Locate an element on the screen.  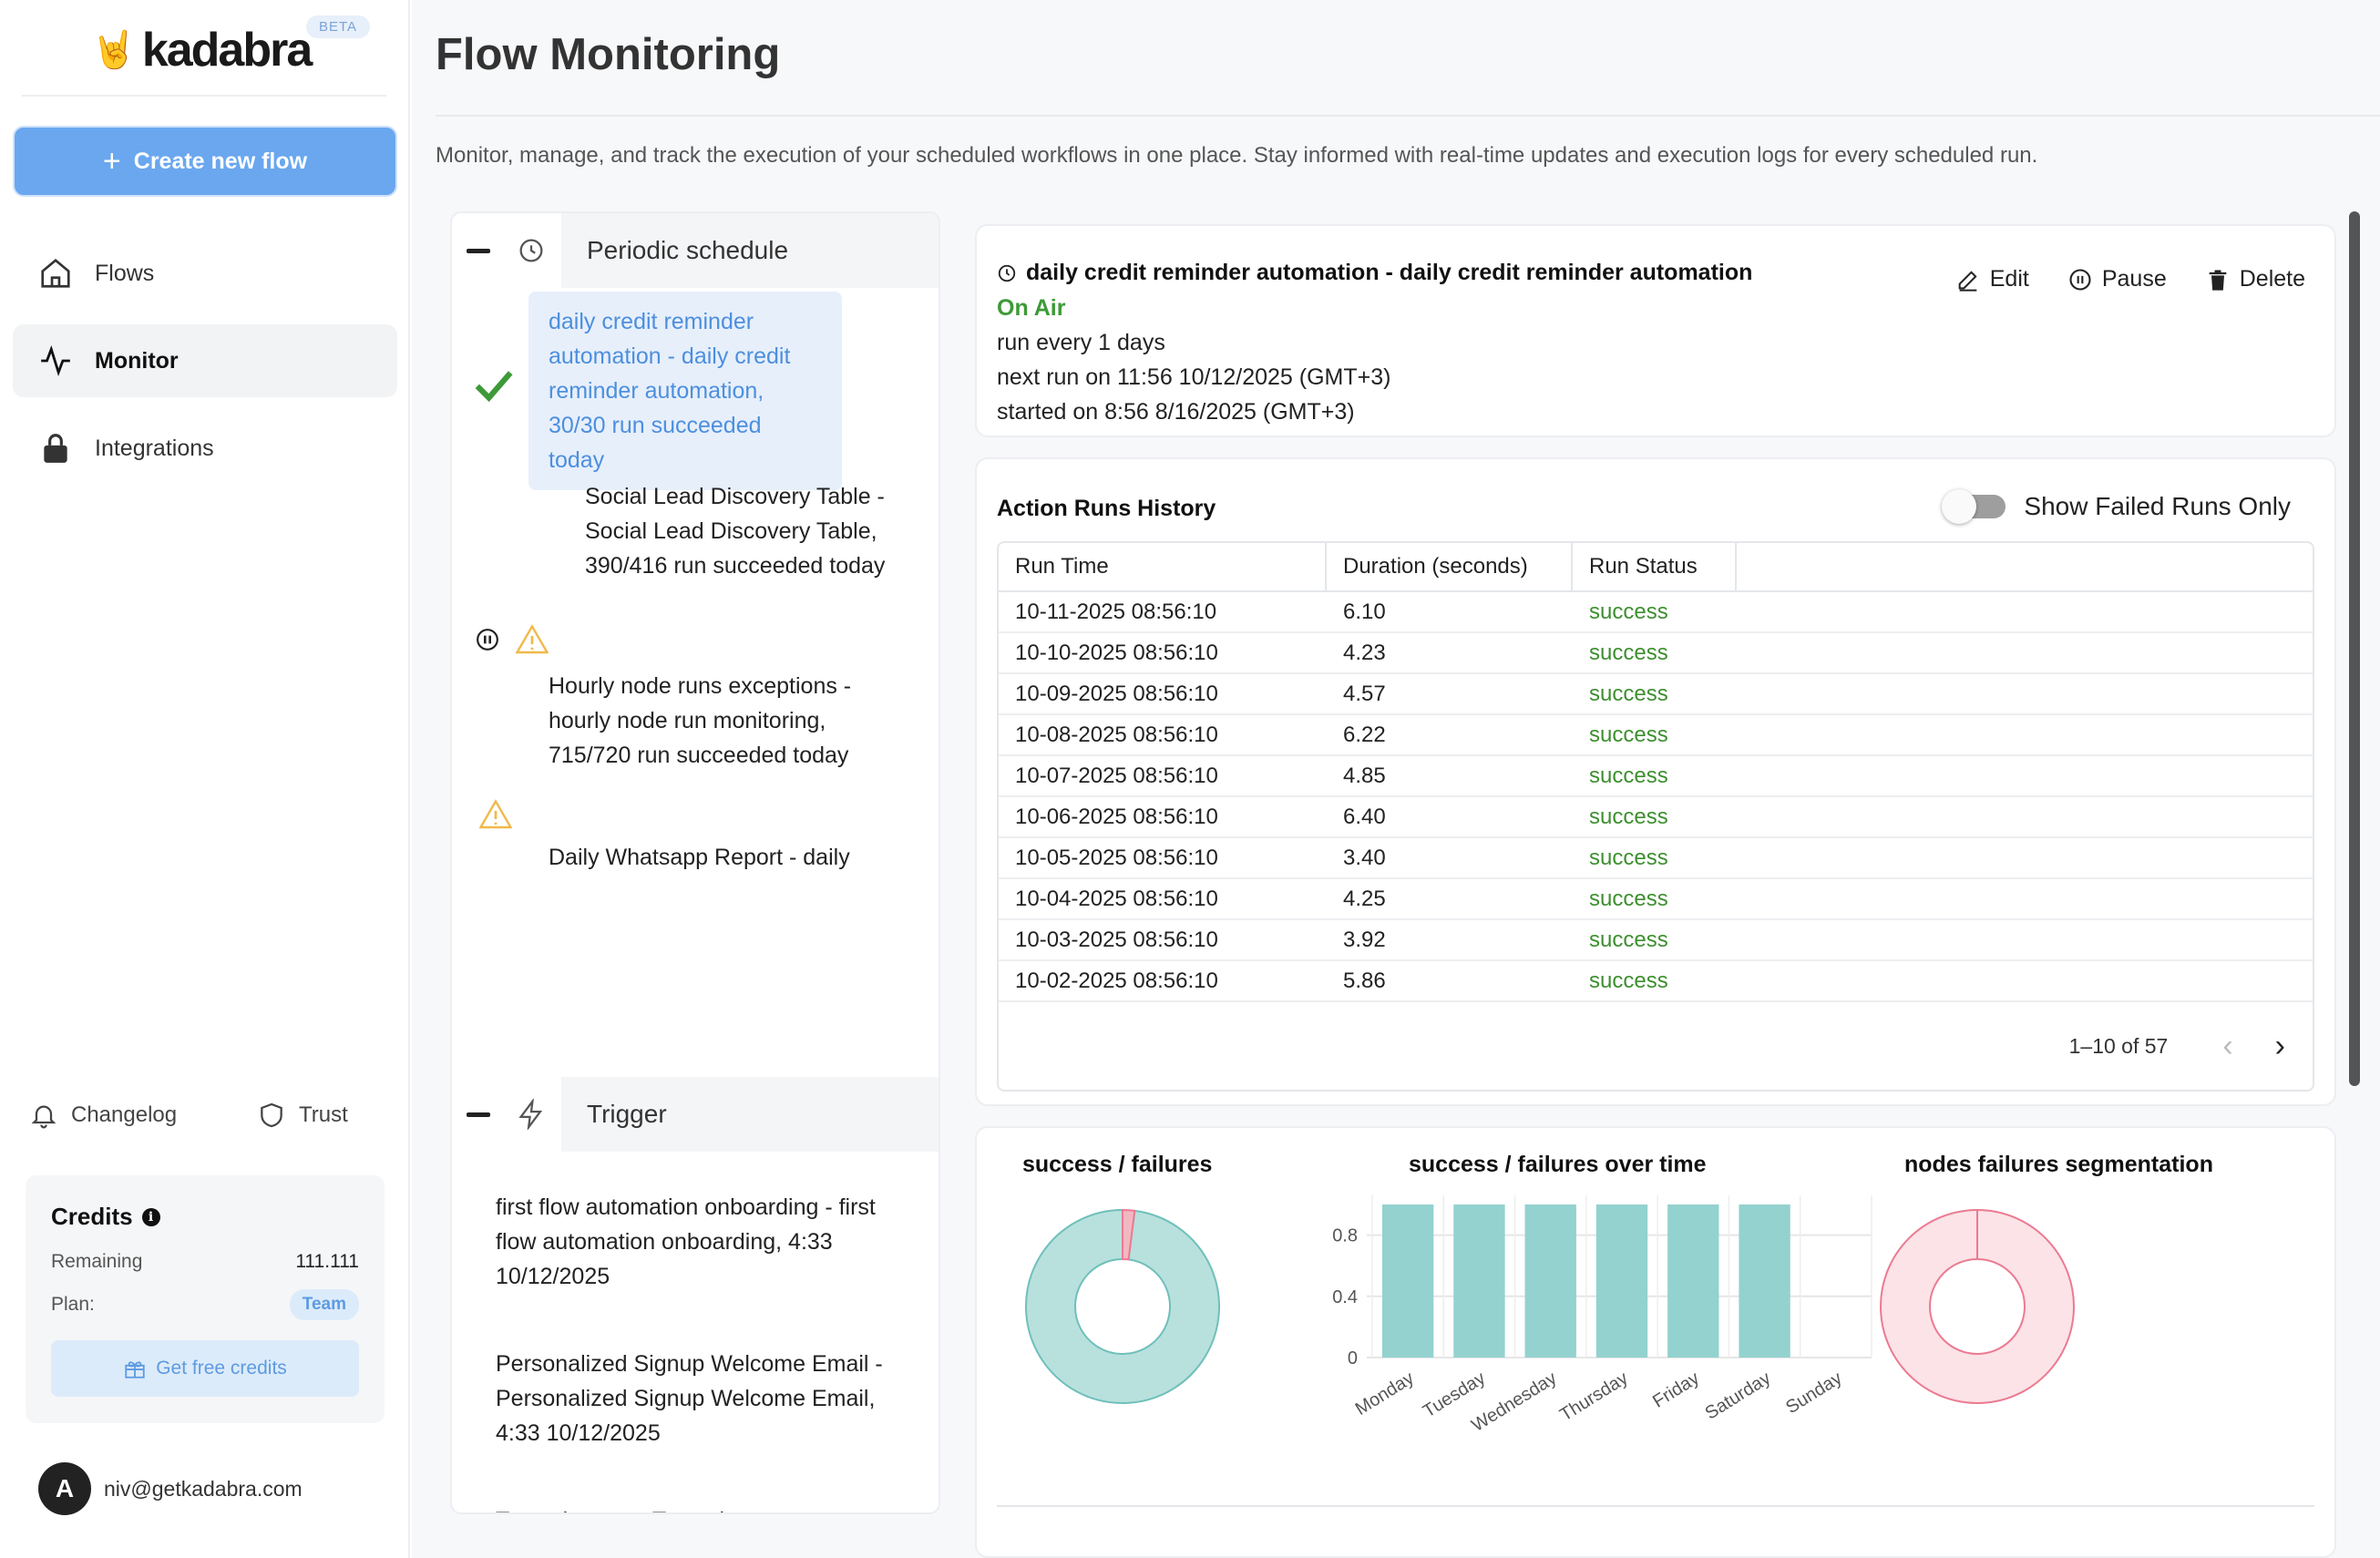
failed-only-toggle is located at coordinates (1974, 507).